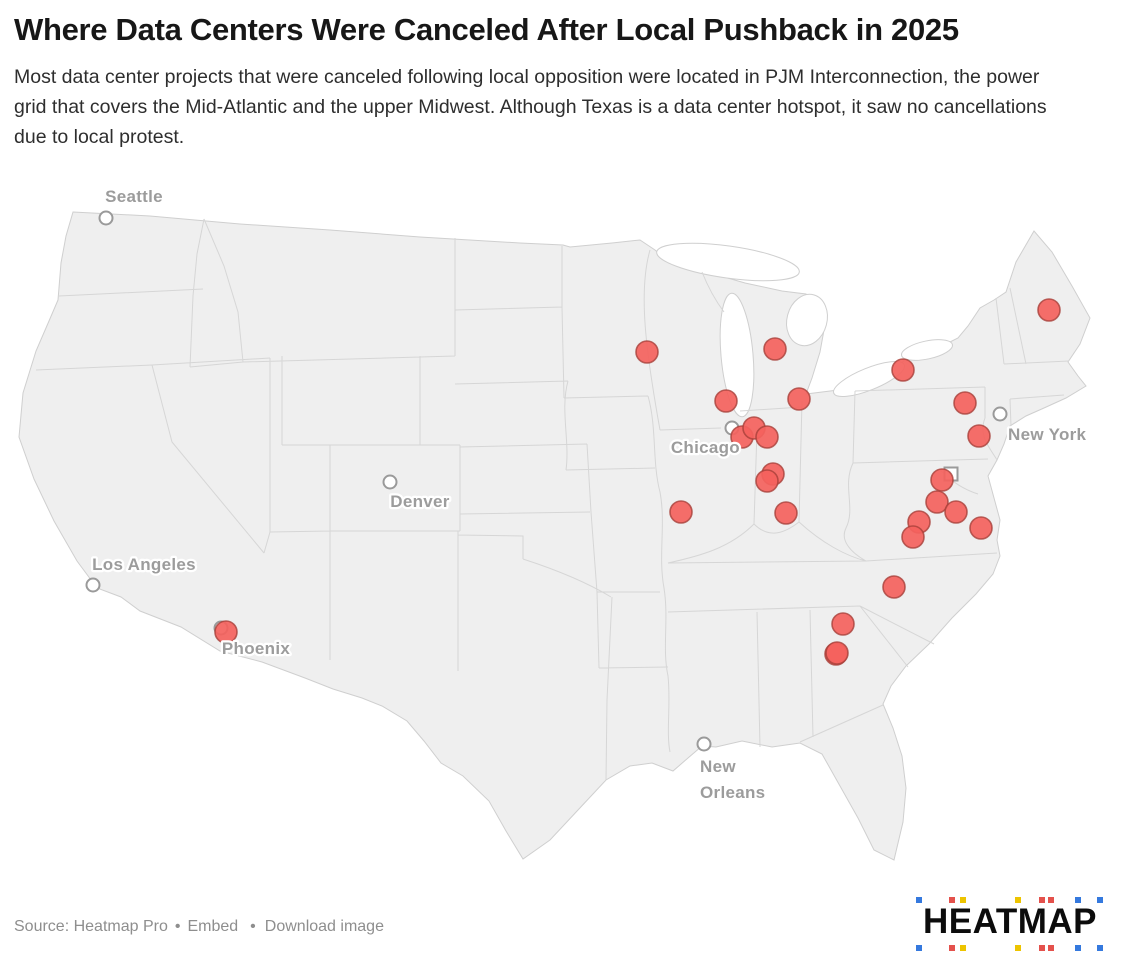 The height and width of the screenshot is (974, 1122). I want to click on city-marker-new-york, so click(1000, 414).